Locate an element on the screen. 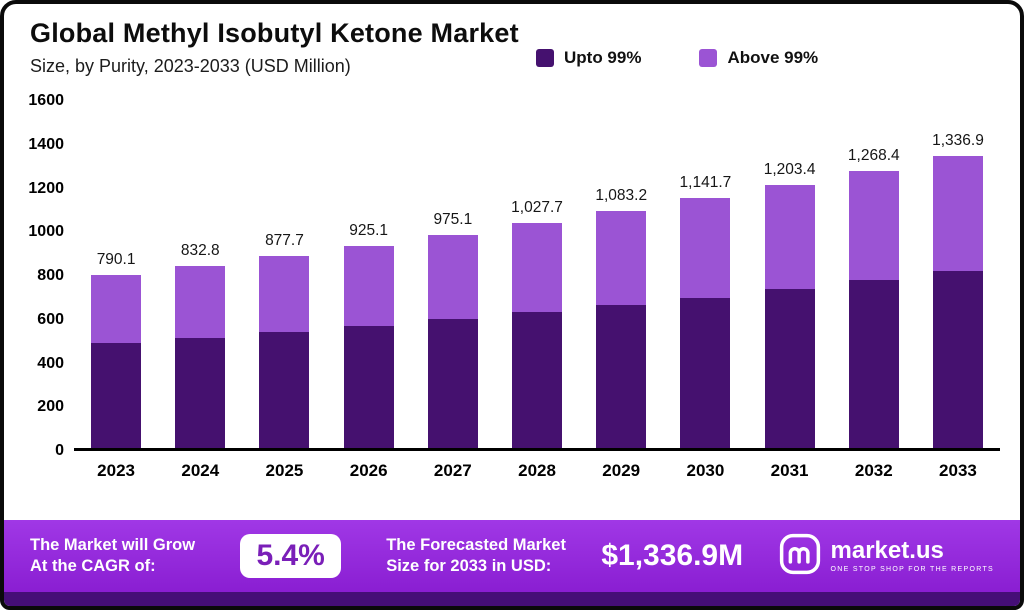 The height and width of the screenshot is (610, 1024). bar-total-label: 1,027.7 is located at coordinates (537, 208).